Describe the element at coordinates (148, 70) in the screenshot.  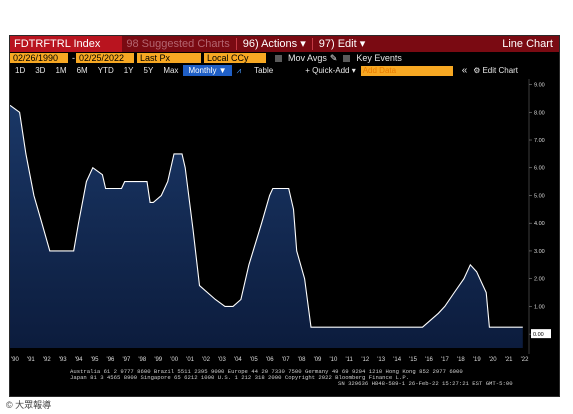
I see `range-5y: 5Y` at that location.